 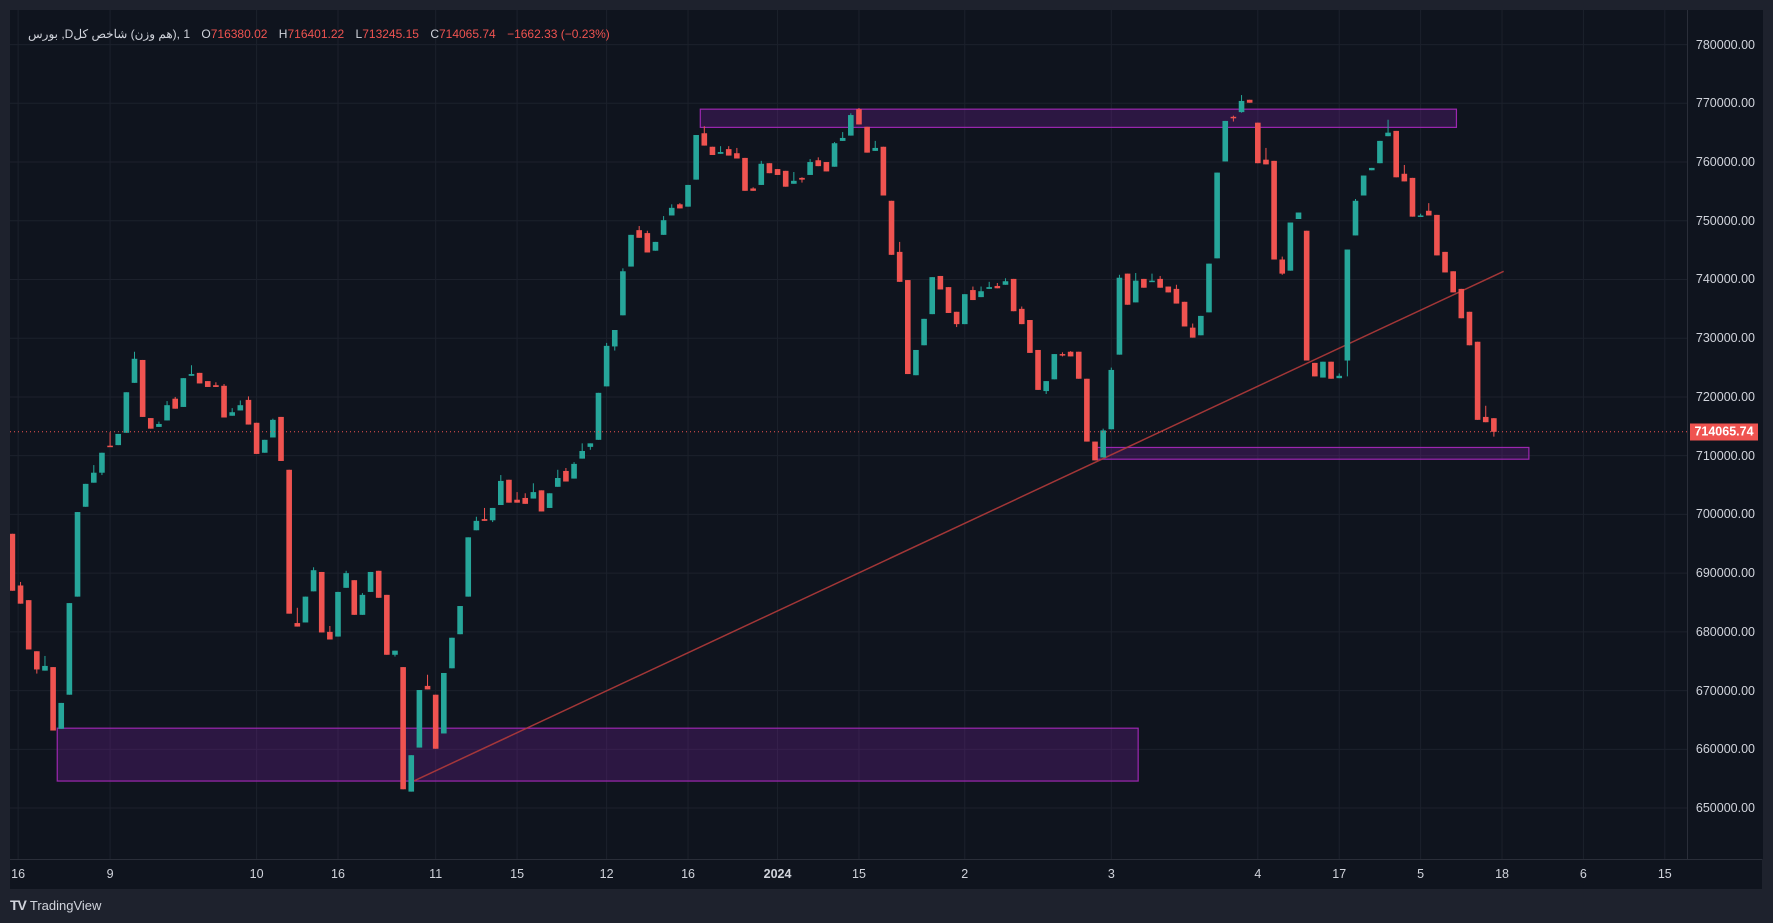 I want to click on price-tick-label: 690000.00, so click(x=1725, y=573).